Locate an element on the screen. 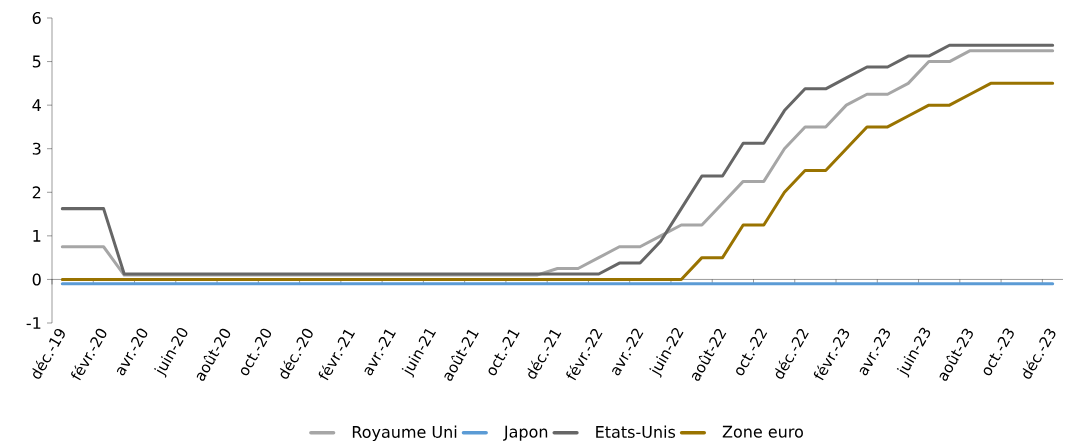  y-tick-label: 4 is located at coordinates (36, 105).